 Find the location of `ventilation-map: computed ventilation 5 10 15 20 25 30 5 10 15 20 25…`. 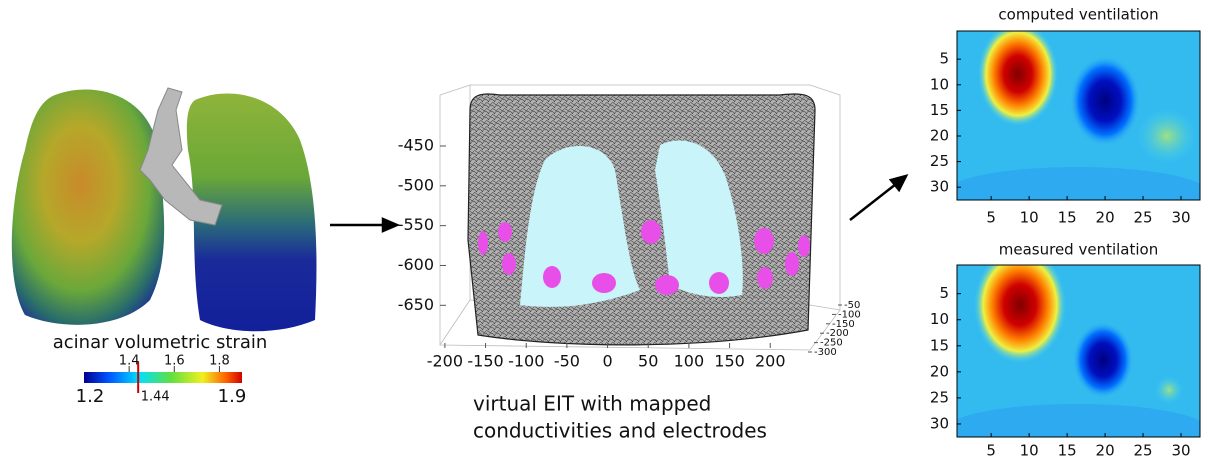

ventilation-map: computed ventilation 5 10 15 20 25 30 5 10 15 20 25… is located at coordinates (1065, 116).